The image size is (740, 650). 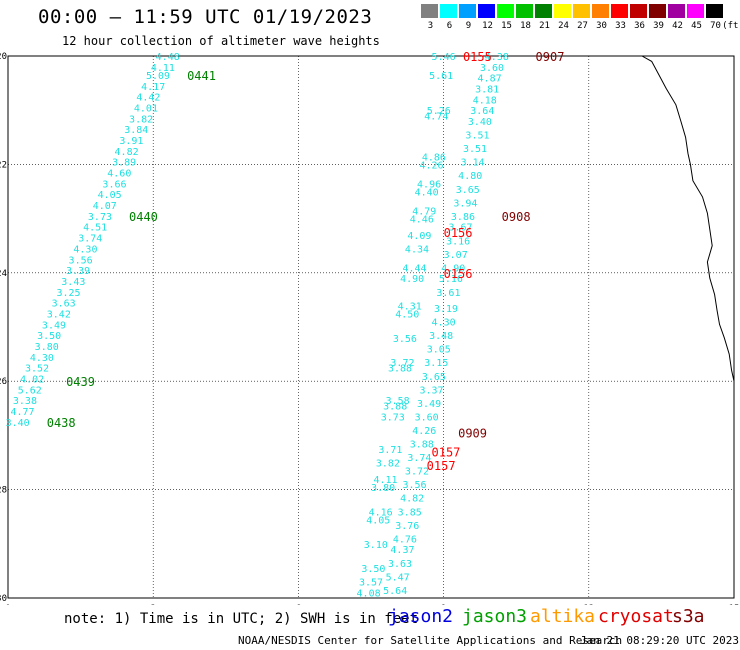 What do you see at coordinates (473, 163) in the screenshot?
I see `wave-height-value: 3.14` at bounding box center [473, 163].